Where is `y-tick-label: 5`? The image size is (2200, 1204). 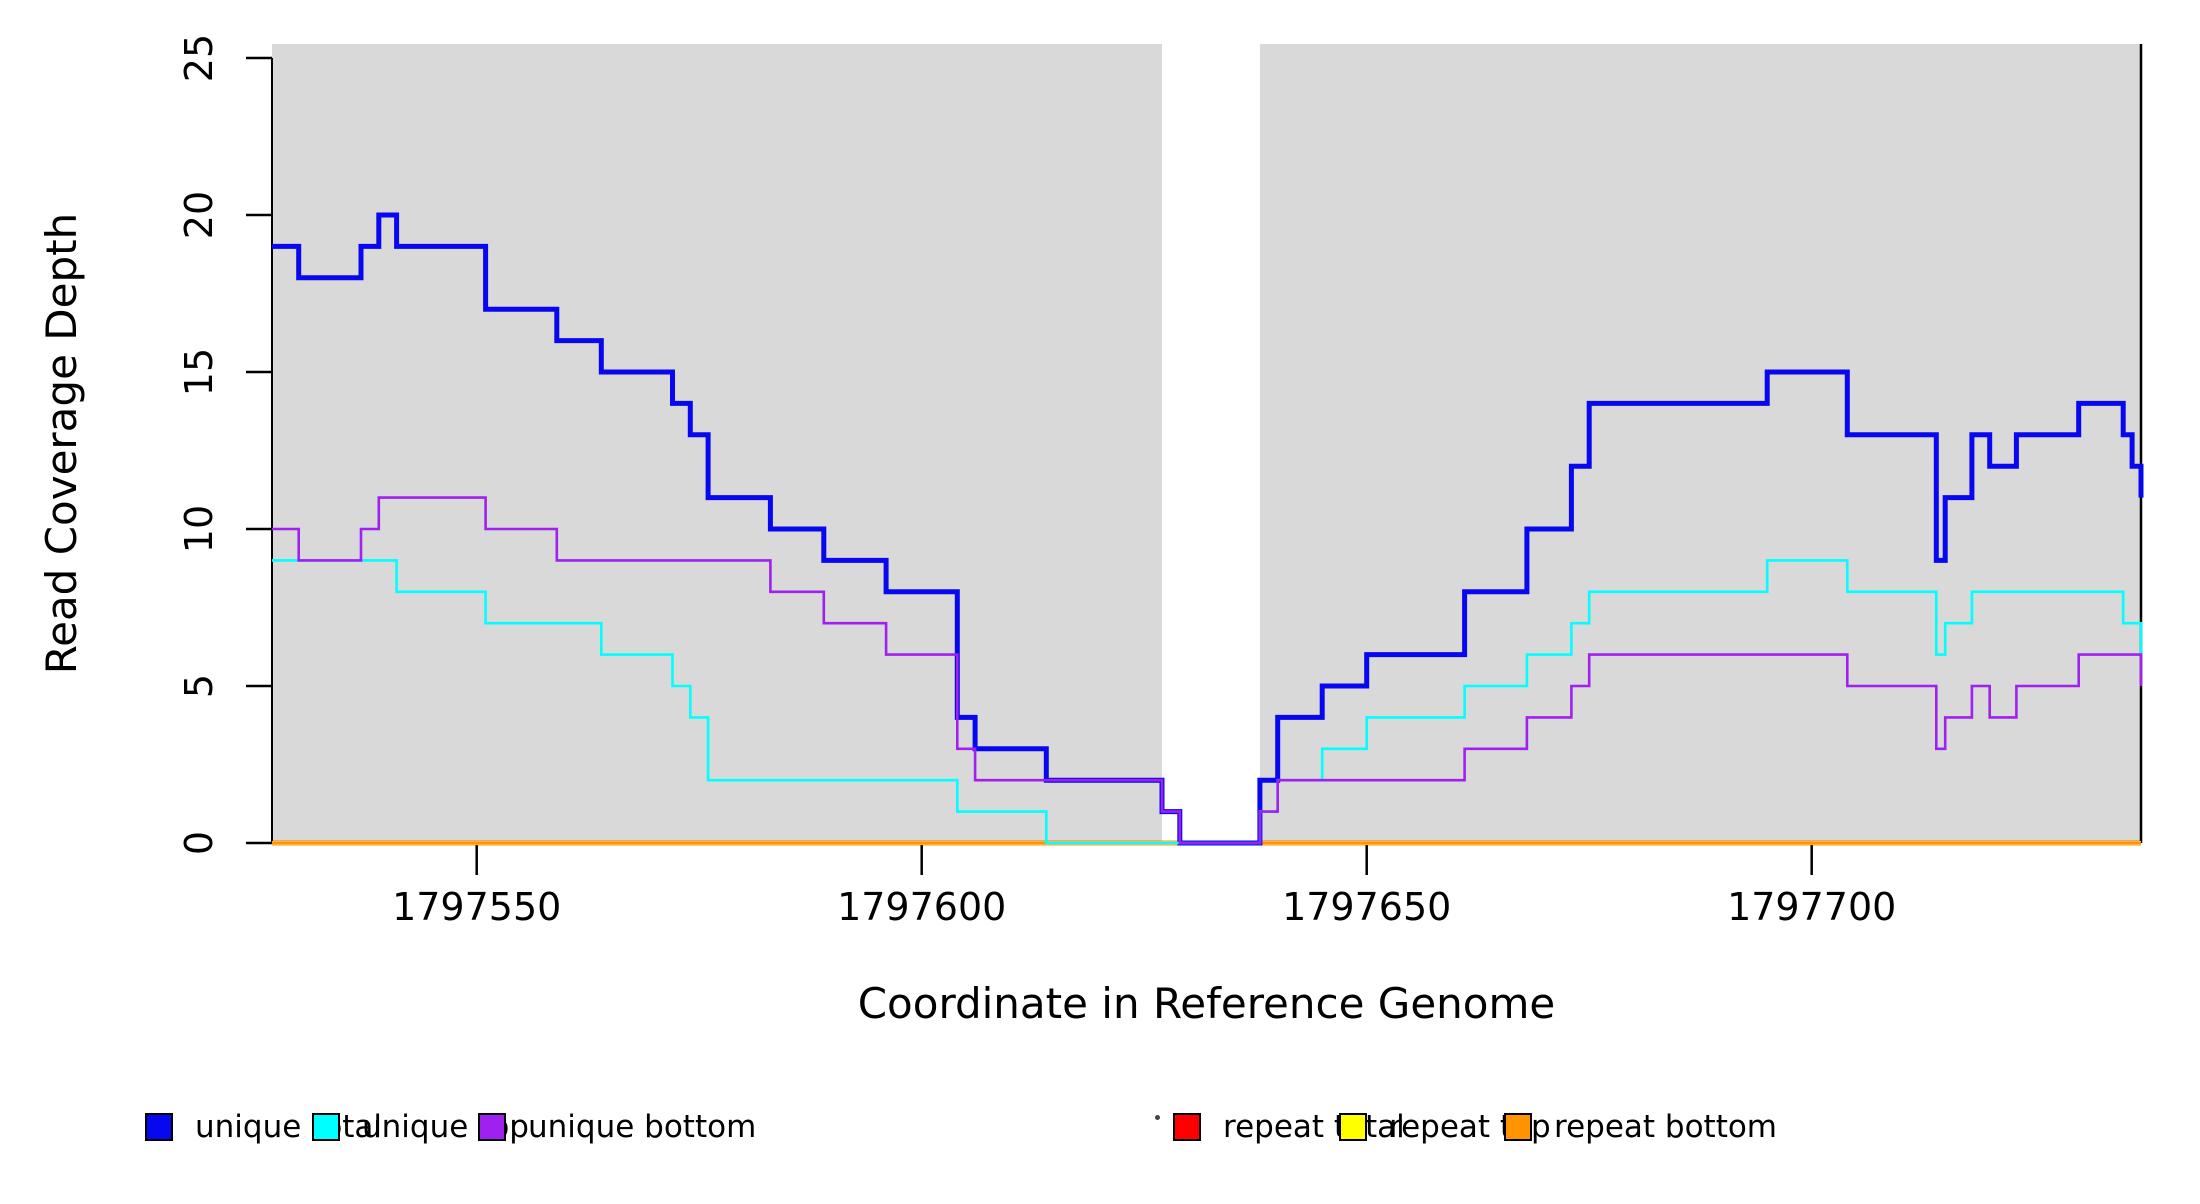 y-tick-label: 5 is located at coordinates (199, 686).